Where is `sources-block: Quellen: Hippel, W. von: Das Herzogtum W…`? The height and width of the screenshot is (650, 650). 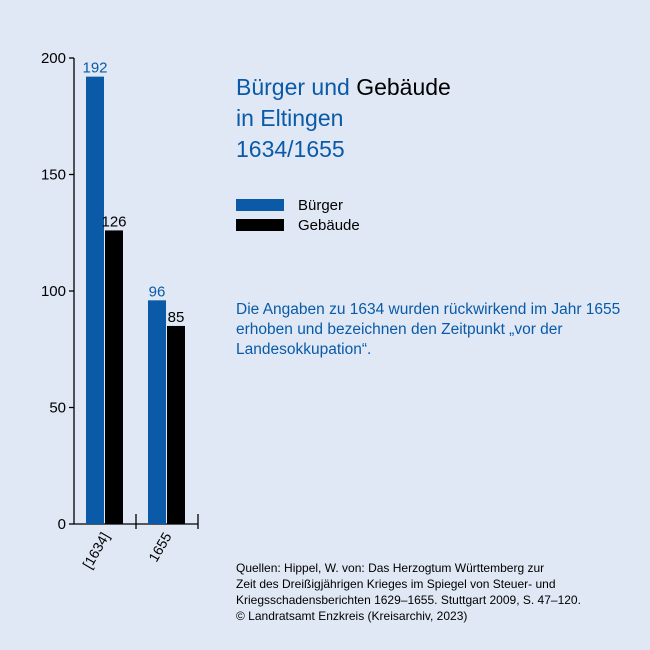 sources-block: Quellen: Hippel, W. von: Das Herzogtum W… is located at coordinates (436, 592).